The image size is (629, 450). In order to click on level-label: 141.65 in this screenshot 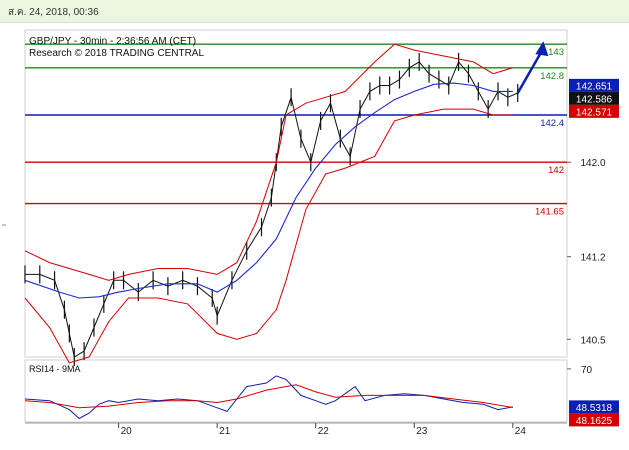, I will do `click(549, 212)`.